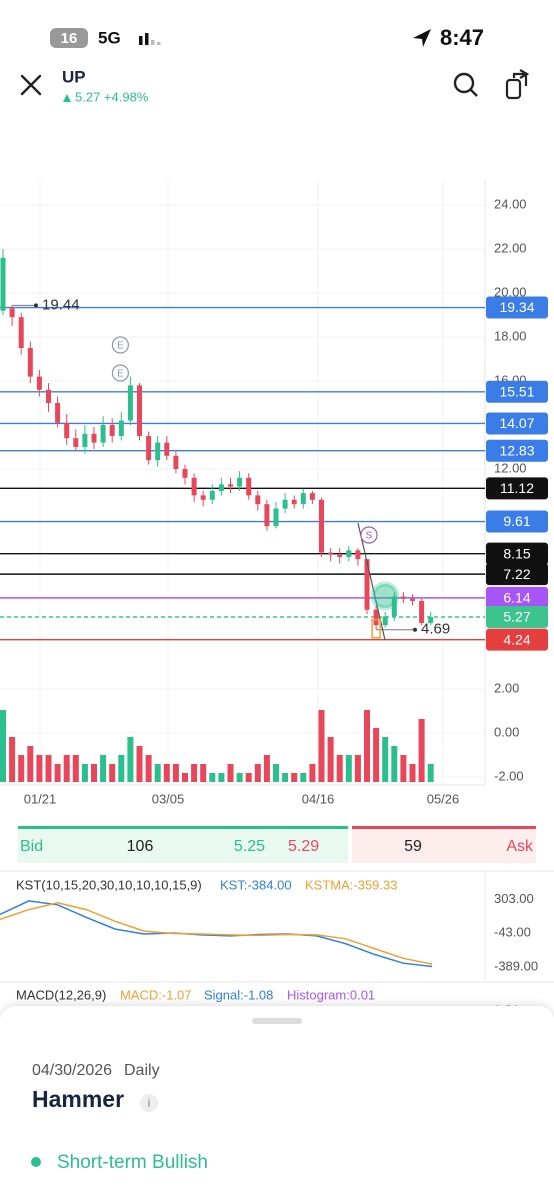  What do you see at coordinates (516, 307) in the screenshot?
I see `level-label: 19.34` at bounding box center [516, 307].